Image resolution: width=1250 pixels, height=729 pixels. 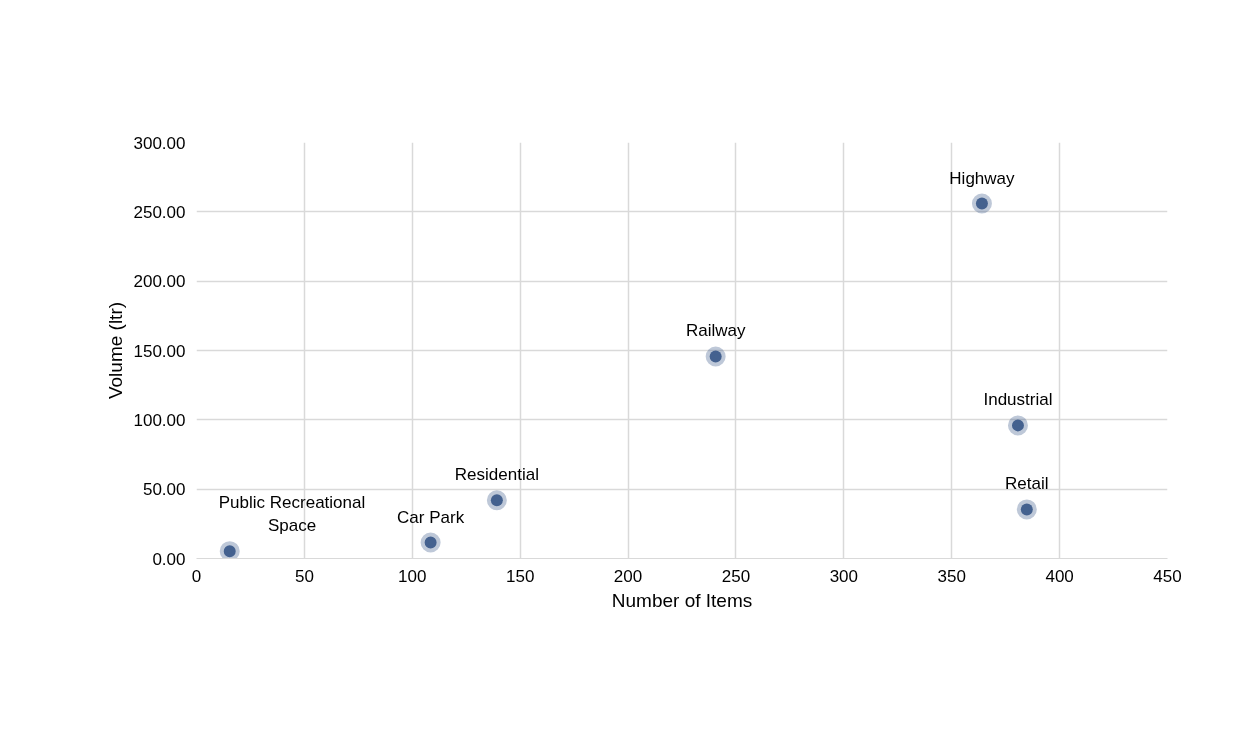 What do you see at coordinates (304, 576) in the screenshot?
I see `x-tick-label: 50` at bounding box center [304, 576].